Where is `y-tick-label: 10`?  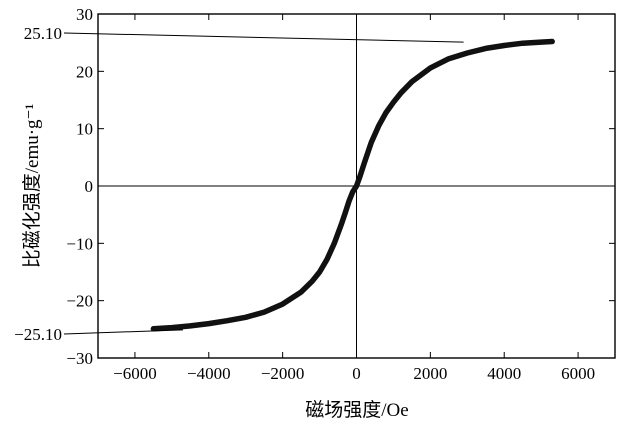 y-tick-label: 10 is located at coordinates (84, 129).